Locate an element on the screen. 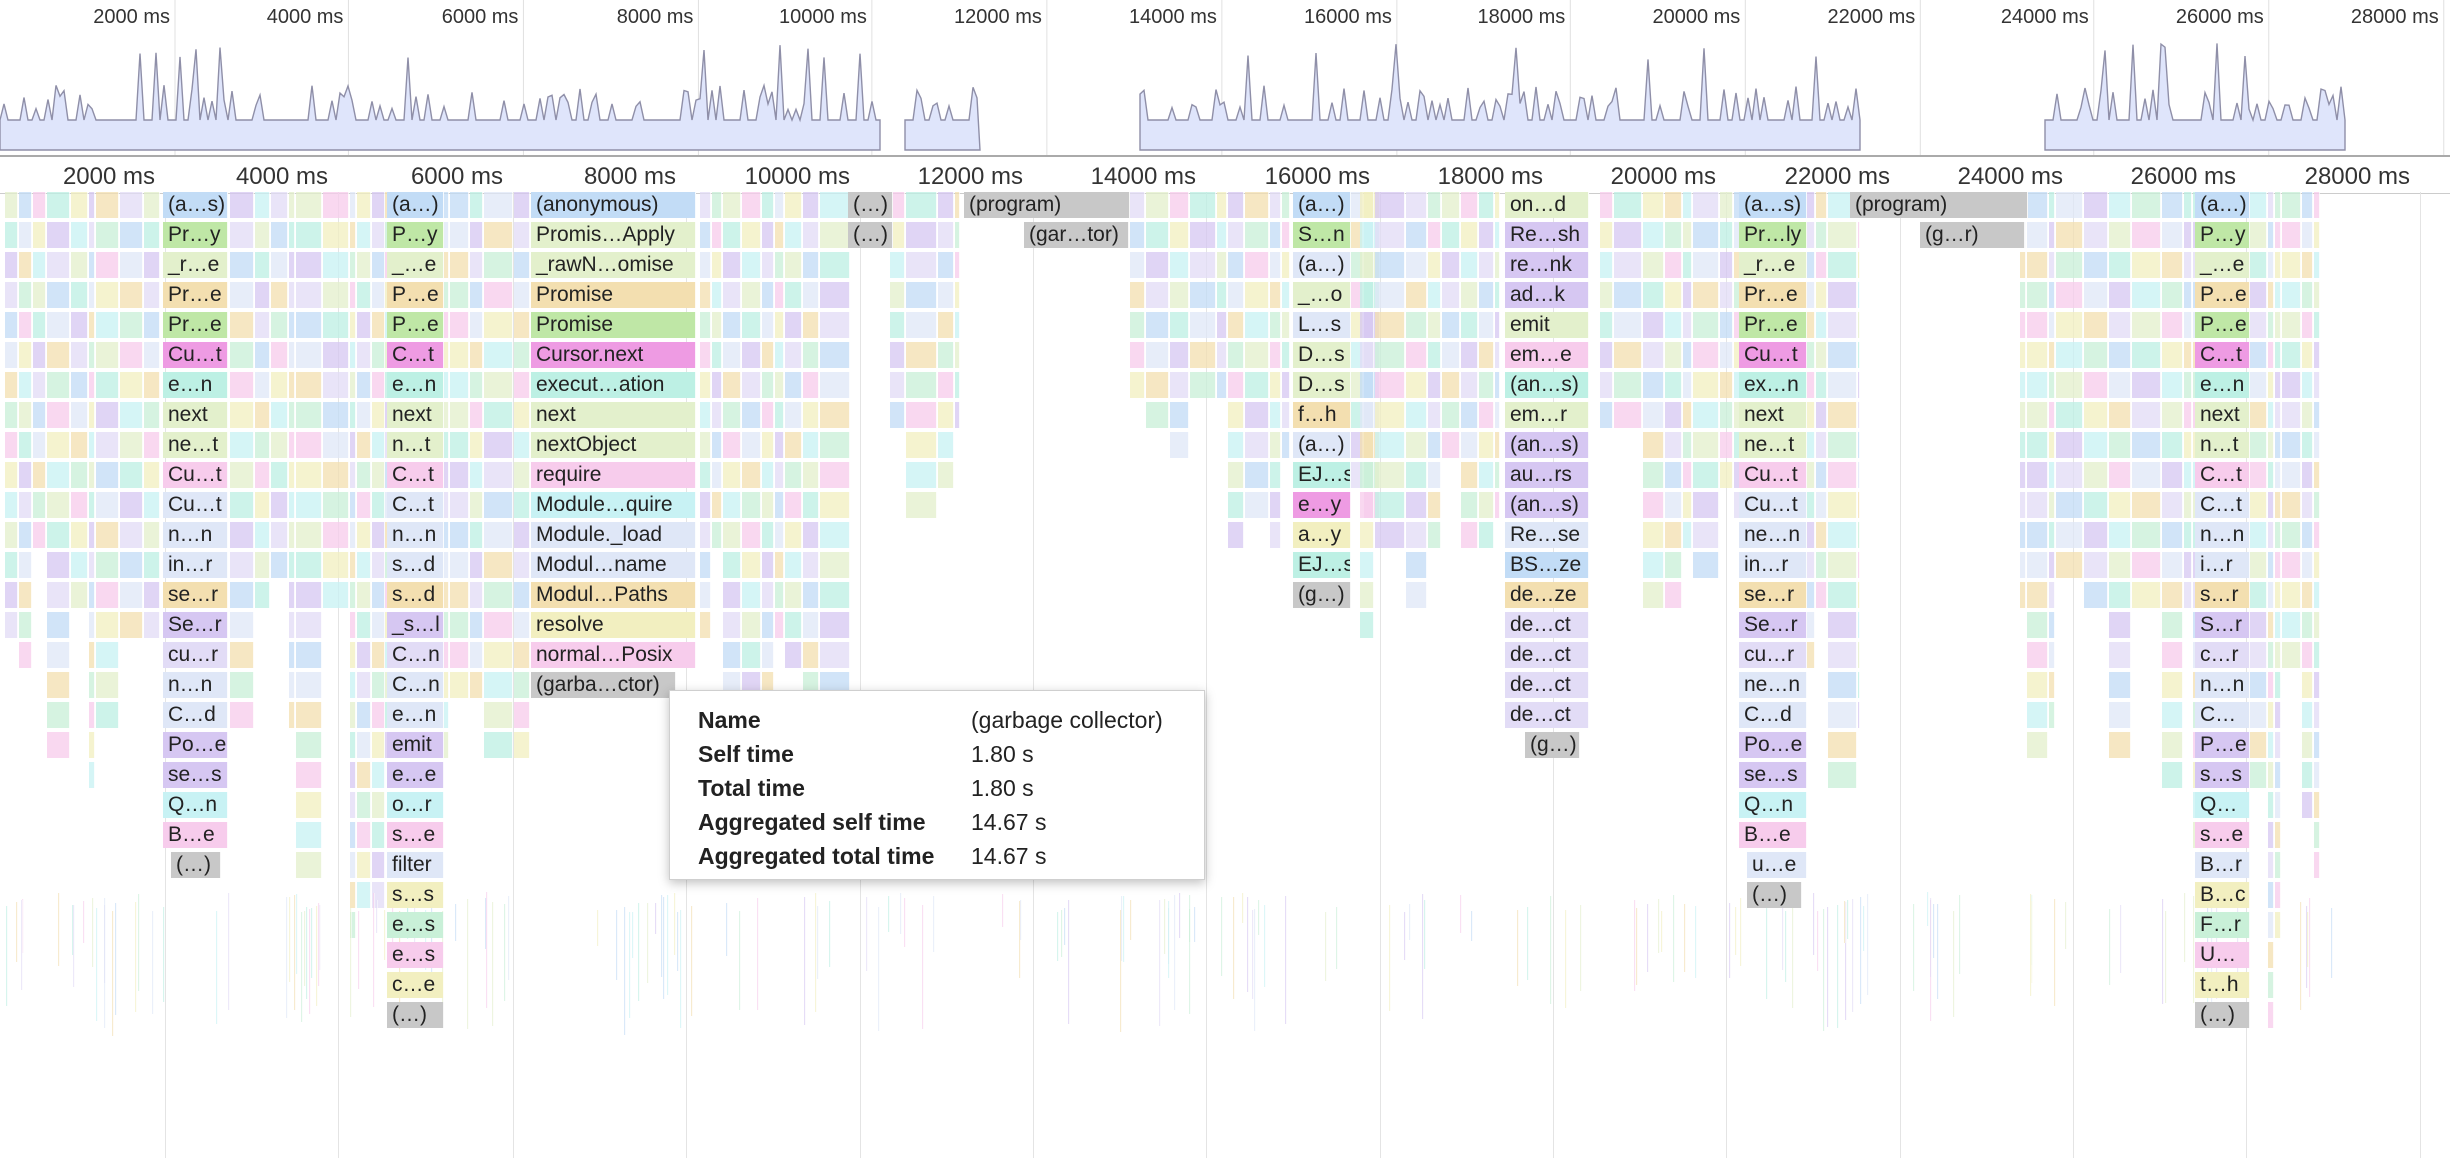  flame-frame: s…s is located at coordinates (2222, 775).